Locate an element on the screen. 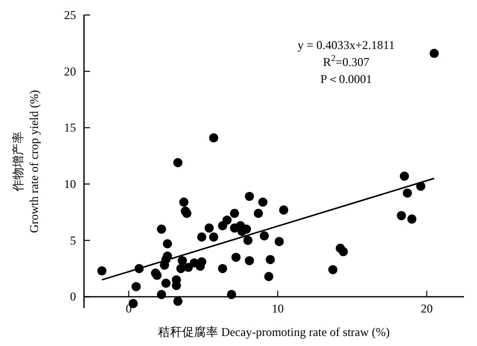 The image size is (477, 346). y-tick-label: 0 is located at coordinates (73, 297).